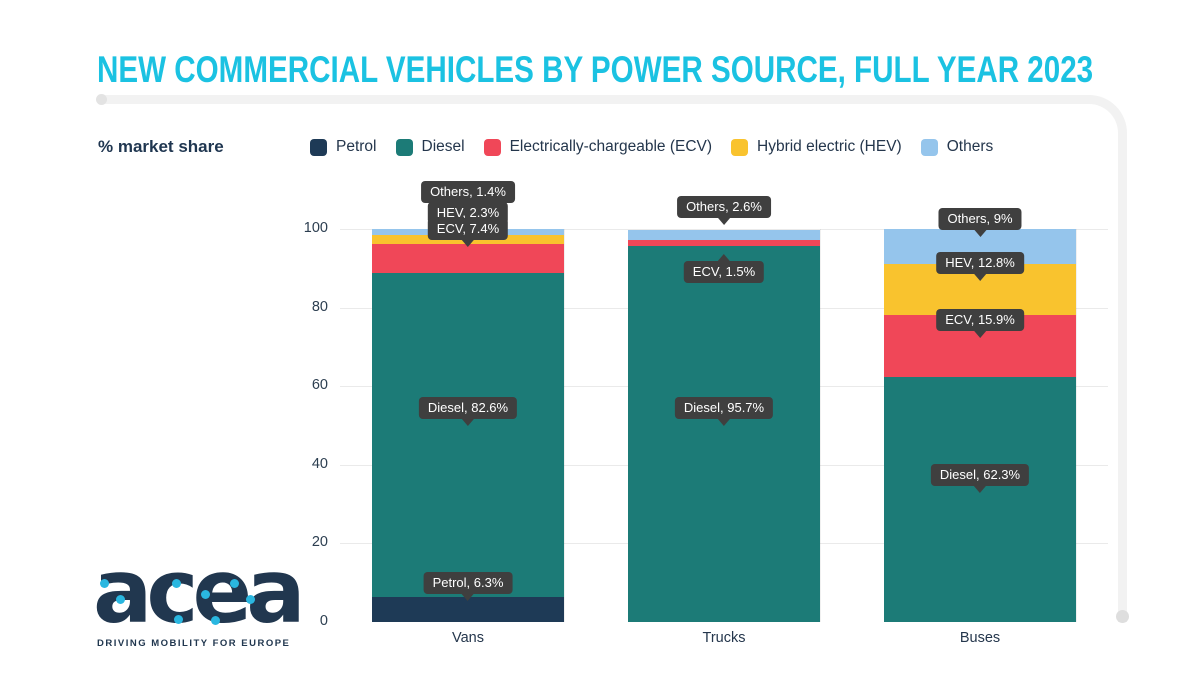  What do you see at coordinates (468, 216) in the screenshot?
I see `data-callout: HEV, 2.3%` at bounding box center [468, 216].